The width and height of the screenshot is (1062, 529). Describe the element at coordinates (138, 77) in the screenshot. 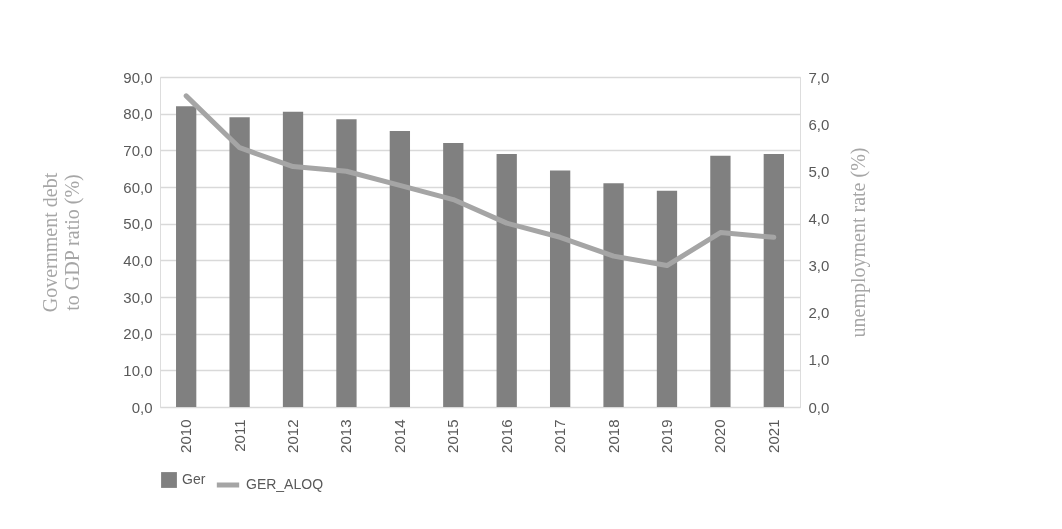

I see `y-tick-label: 90,0` at that location.